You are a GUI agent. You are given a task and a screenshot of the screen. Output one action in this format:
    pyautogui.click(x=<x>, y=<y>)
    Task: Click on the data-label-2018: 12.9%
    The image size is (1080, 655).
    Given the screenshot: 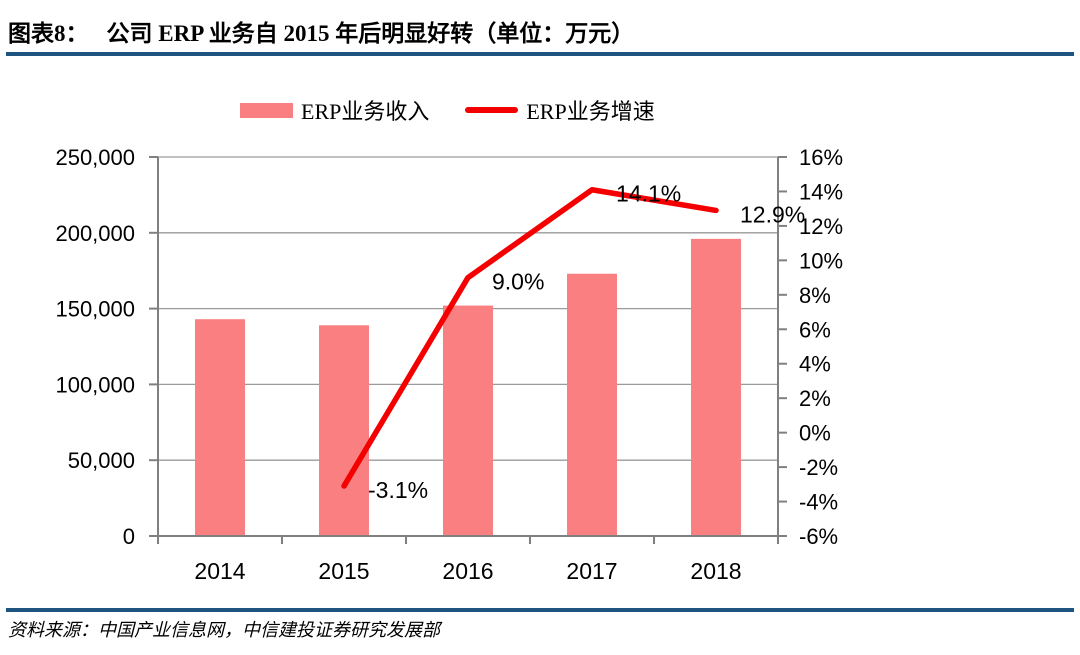 What is the action you would take?
    pyautogui.click(x=772, y=214)
    